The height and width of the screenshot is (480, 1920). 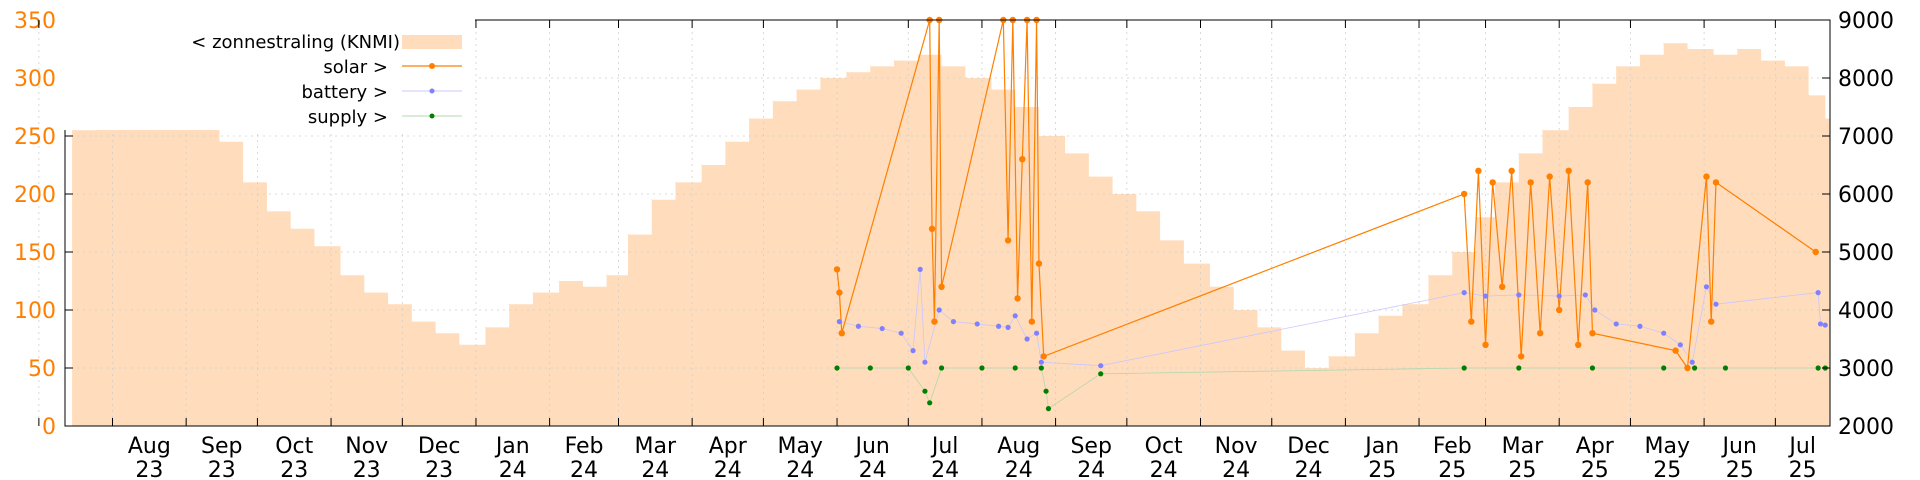 What do you see at coordinates (1866, 79) in the screenshot?
I see `tick-label-right: 8000` at bounding box center [1866, 79].